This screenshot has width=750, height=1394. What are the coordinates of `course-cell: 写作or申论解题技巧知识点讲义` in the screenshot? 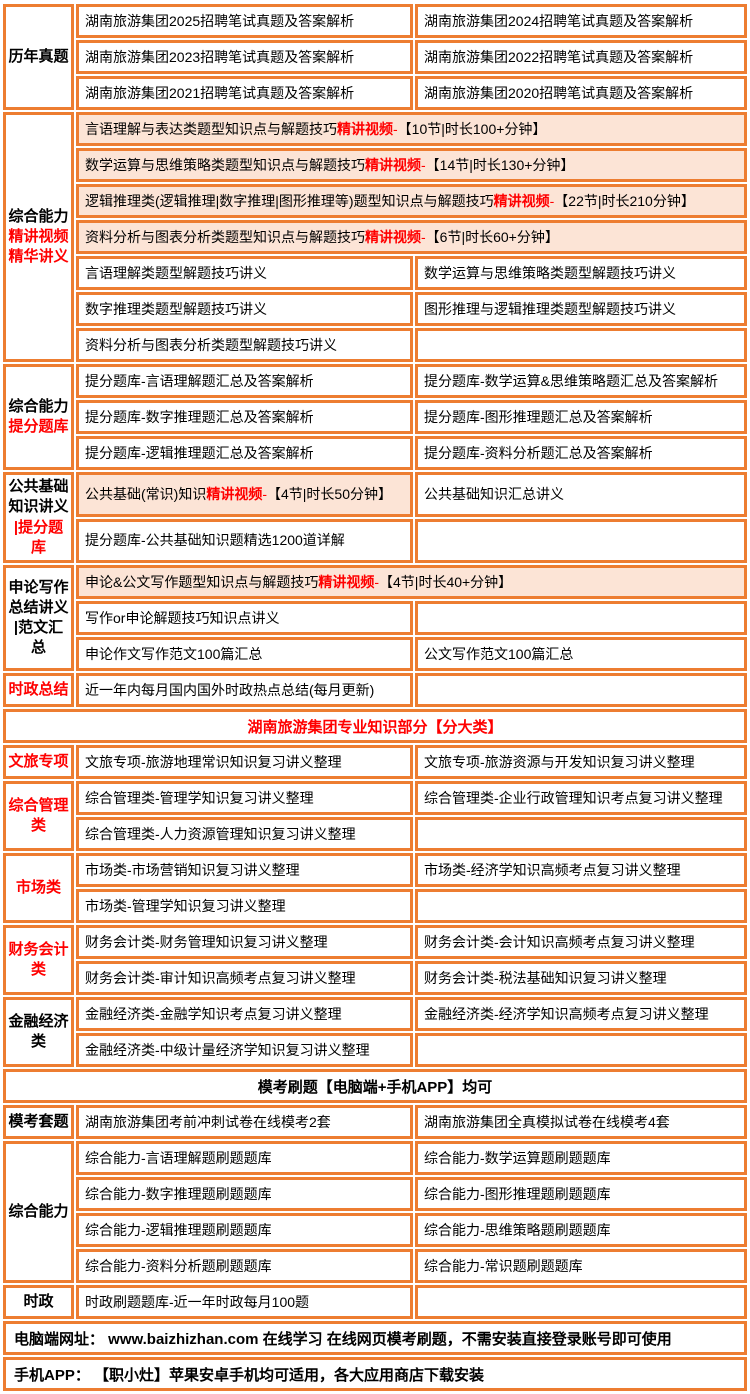 It's located at (244, 618).